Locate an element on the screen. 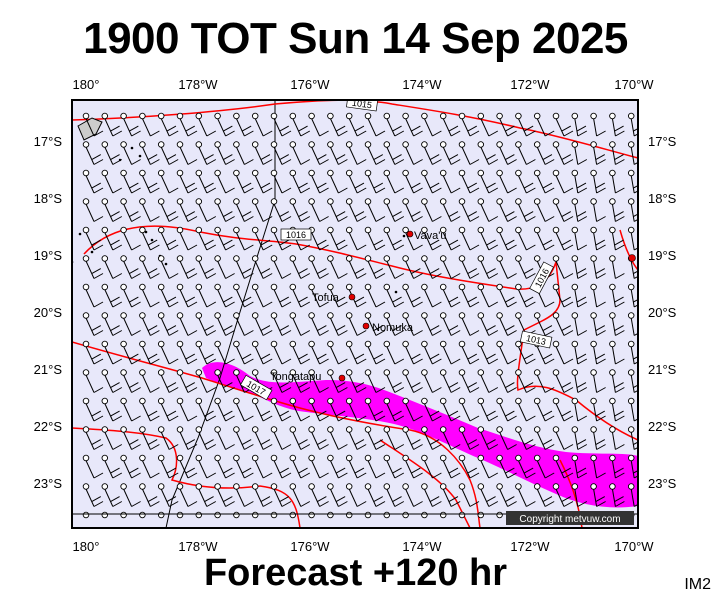  town-vavau is located at coordinates (410, 234).